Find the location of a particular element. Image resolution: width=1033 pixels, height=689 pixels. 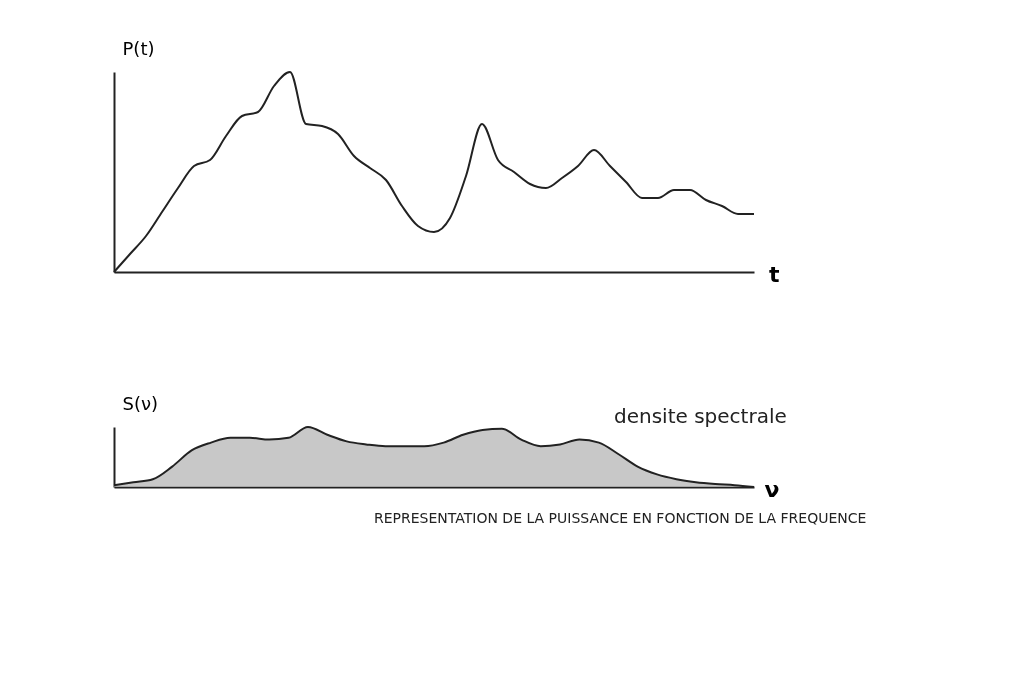

x-axis-title: t is located at coordinates (774, 274).